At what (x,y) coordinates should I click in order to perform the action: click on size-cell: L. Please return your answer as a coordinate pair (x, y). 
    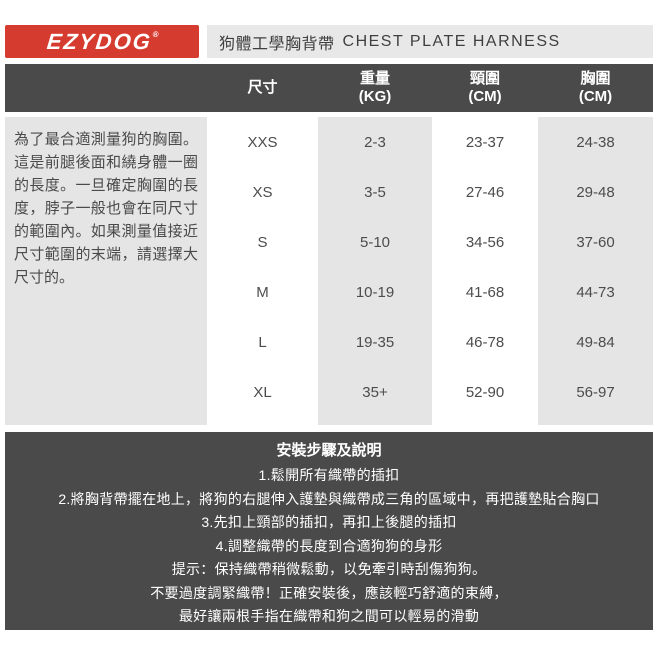
    Looking at the image, I should click on (262, 342).